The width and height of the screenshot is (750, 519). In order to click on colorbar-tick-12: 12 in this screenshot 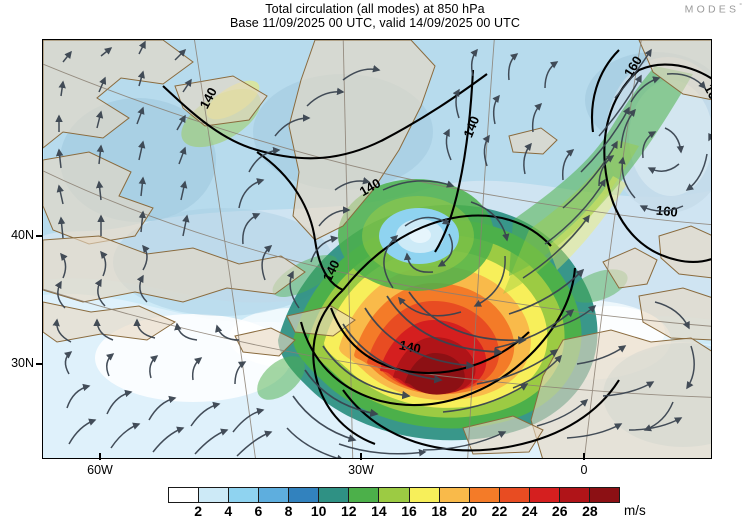, I will do `click(349, 511)`.